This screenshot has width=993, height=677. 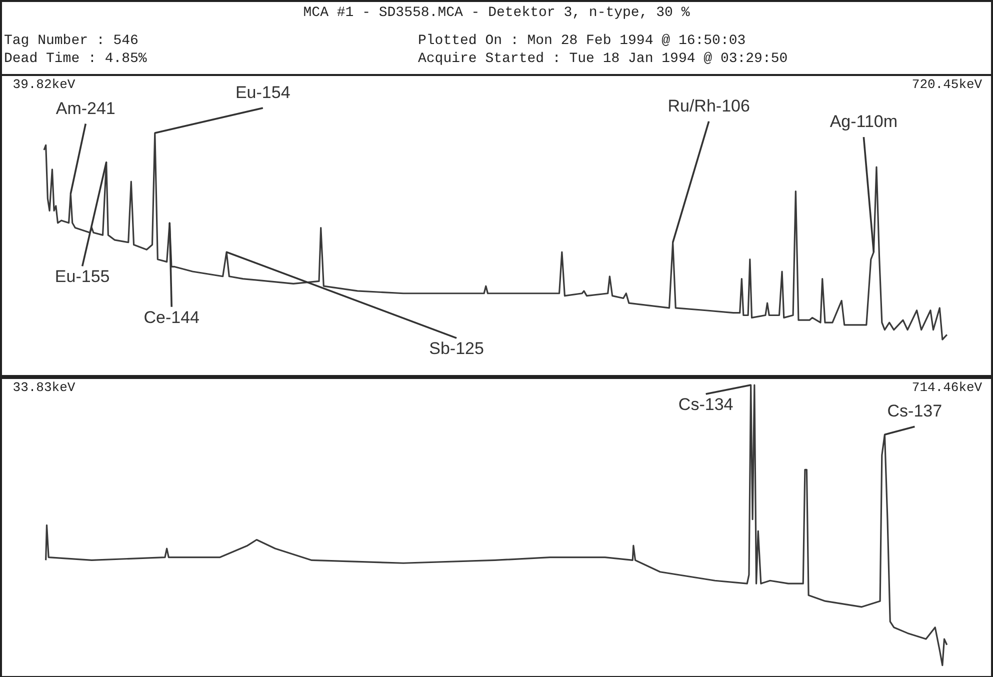 I want to click on x-tick-label: 33.83keV, so click(x=44, y=387).